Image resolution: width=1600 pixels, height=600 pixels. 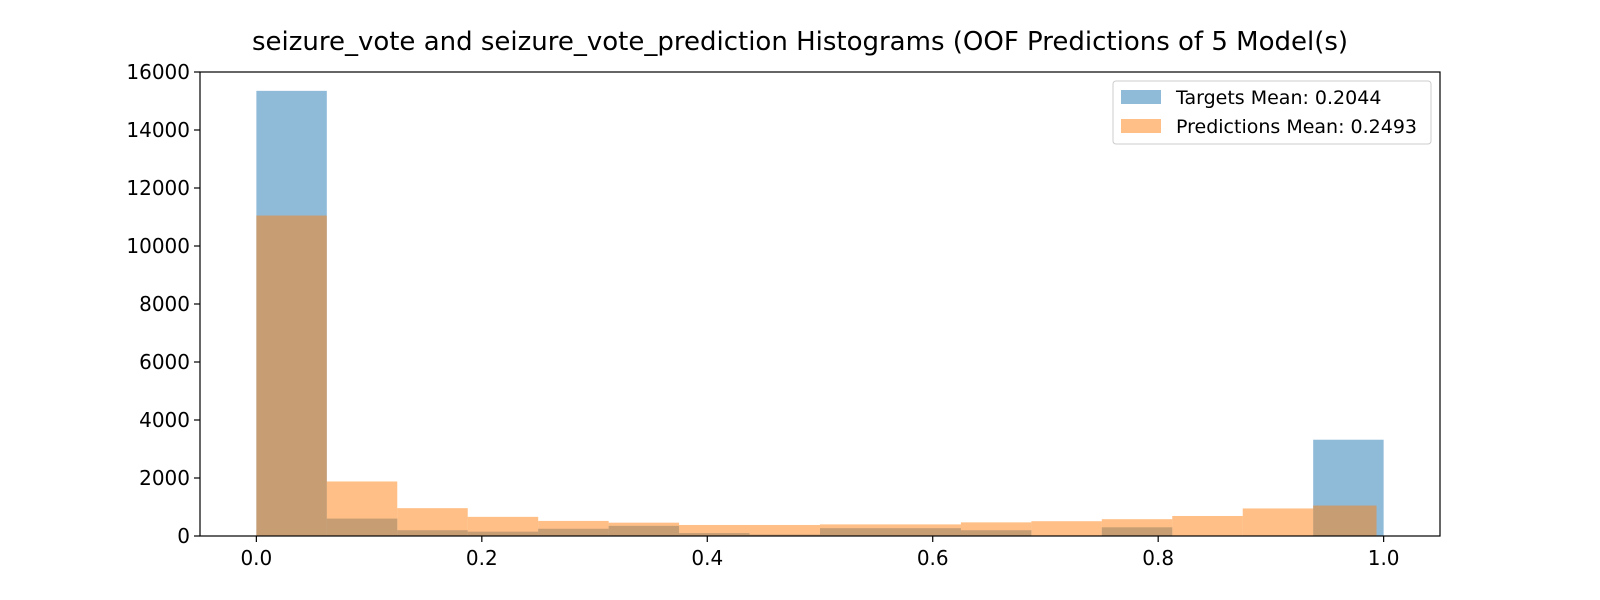 I want to click on y-tick-label: 0, so click(x=183, y=536).